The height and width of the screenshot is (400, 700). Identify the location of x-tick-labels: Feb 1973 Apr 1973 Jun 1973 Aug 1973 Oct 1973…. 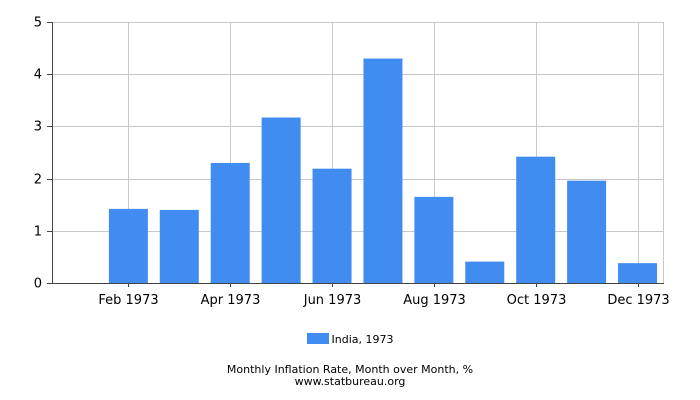
(383, 300).